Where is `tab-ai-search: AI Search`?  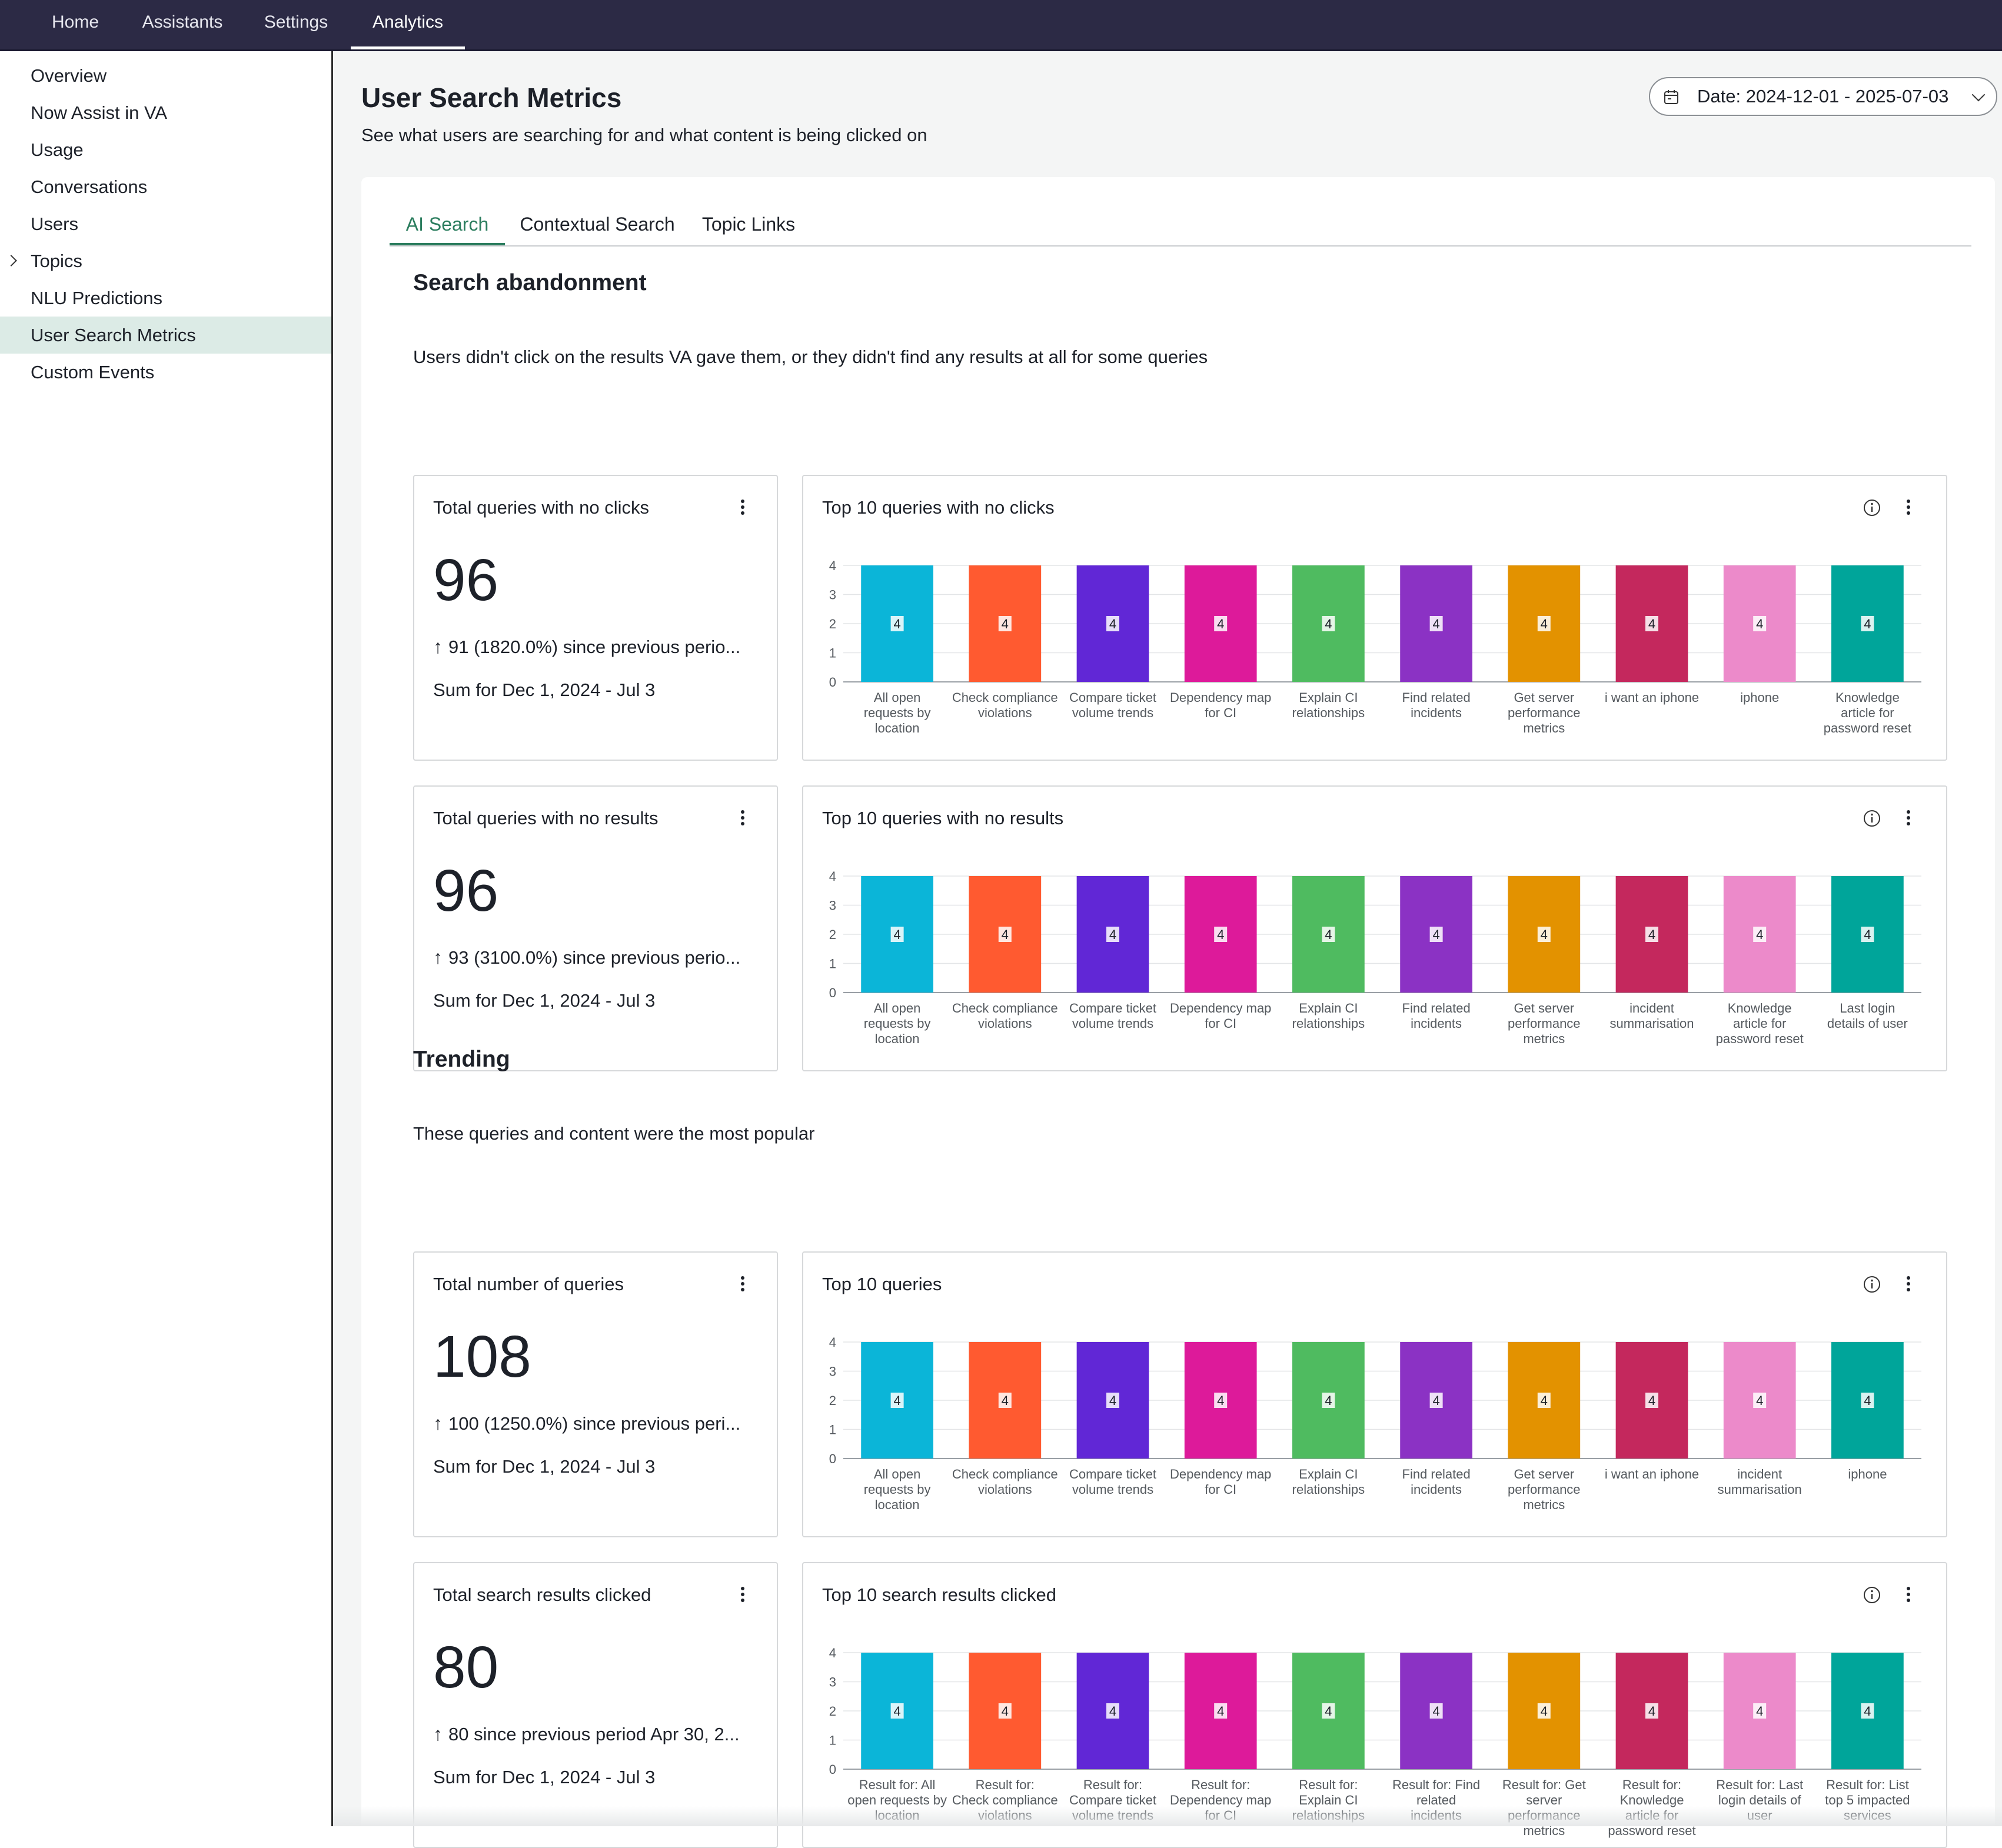
tab-ai-search: AI Search is located at coordinates (447, 224).